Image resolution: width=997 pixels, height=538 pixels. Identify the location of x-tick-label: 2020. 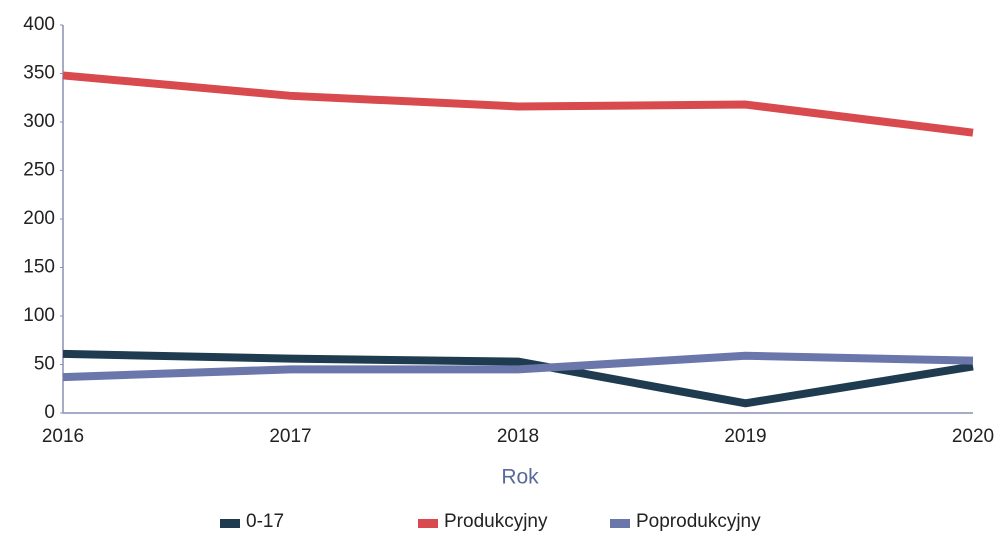
(973, 436).